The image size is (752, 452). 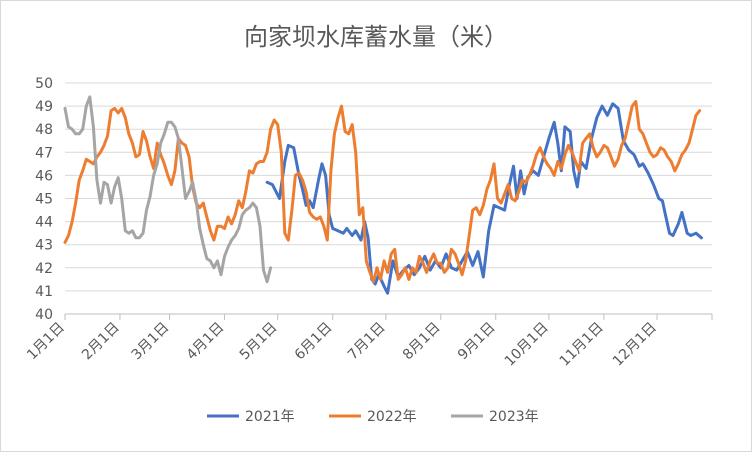 I want to click on x-tick-label: 5月1日, so click(x=259, y=342).